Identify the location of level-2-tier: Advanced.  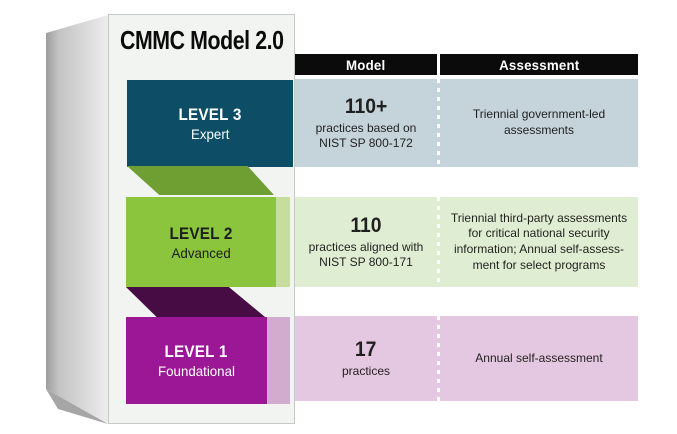
(201, 252).